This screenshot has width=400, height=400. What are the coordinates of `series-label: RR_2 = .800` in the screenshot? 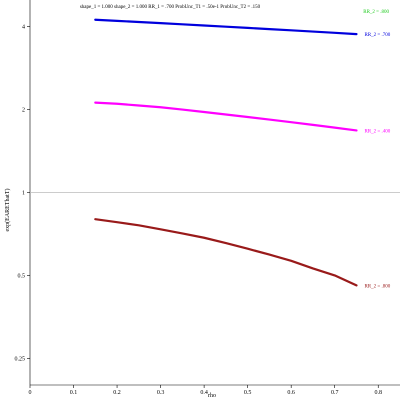 It's located at (377, 286).